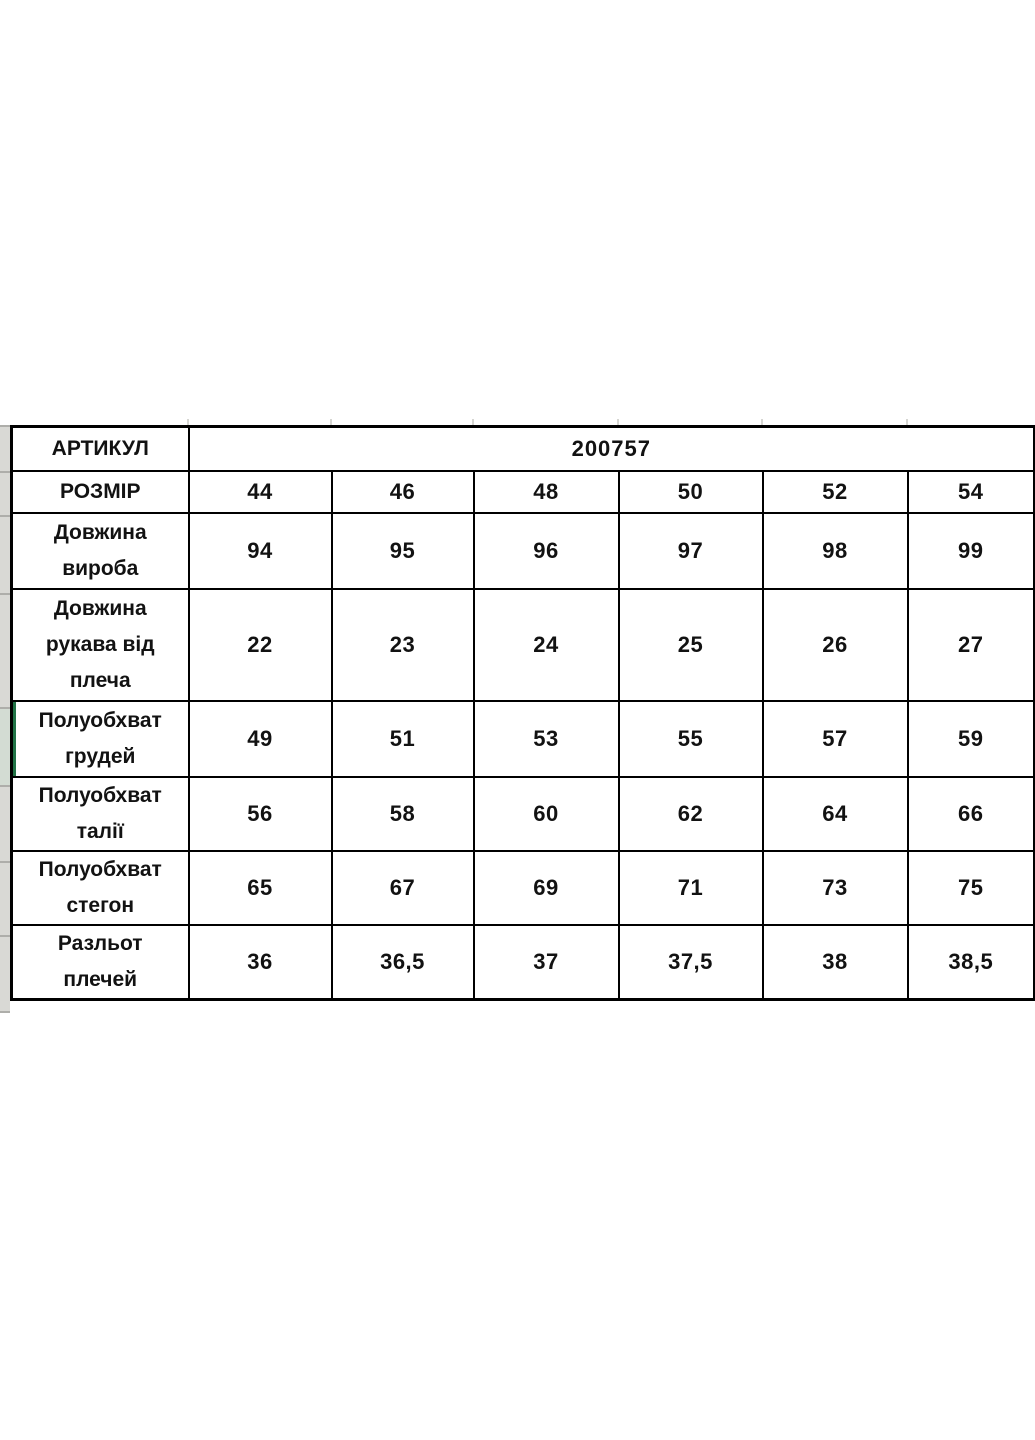 This screenshot has width=1035, height=1440. I want to click on value-cell: 95, so click(402, 550).